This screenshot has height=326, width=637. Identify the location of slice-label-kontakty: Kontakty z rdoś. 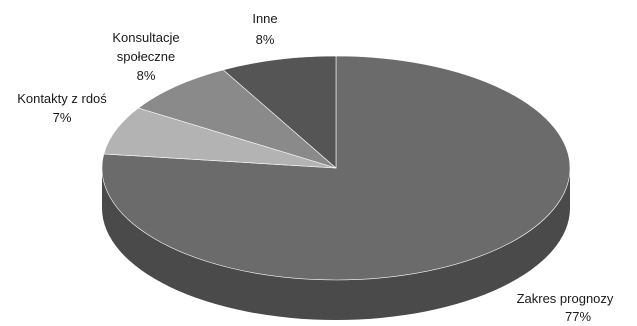
(62, 98).